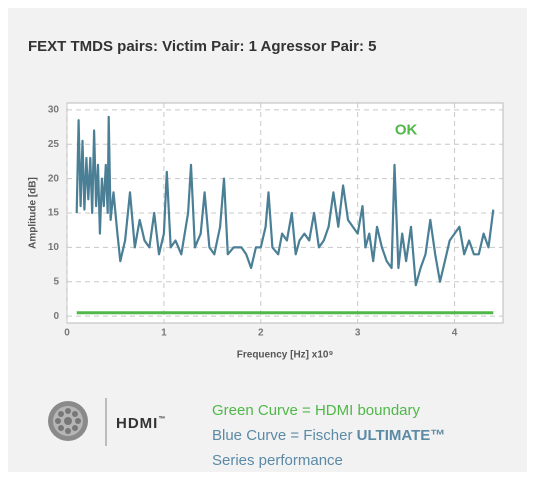 This screenshot has height=482, width=535. I want to click on annotation: OK, so click(406, 129).